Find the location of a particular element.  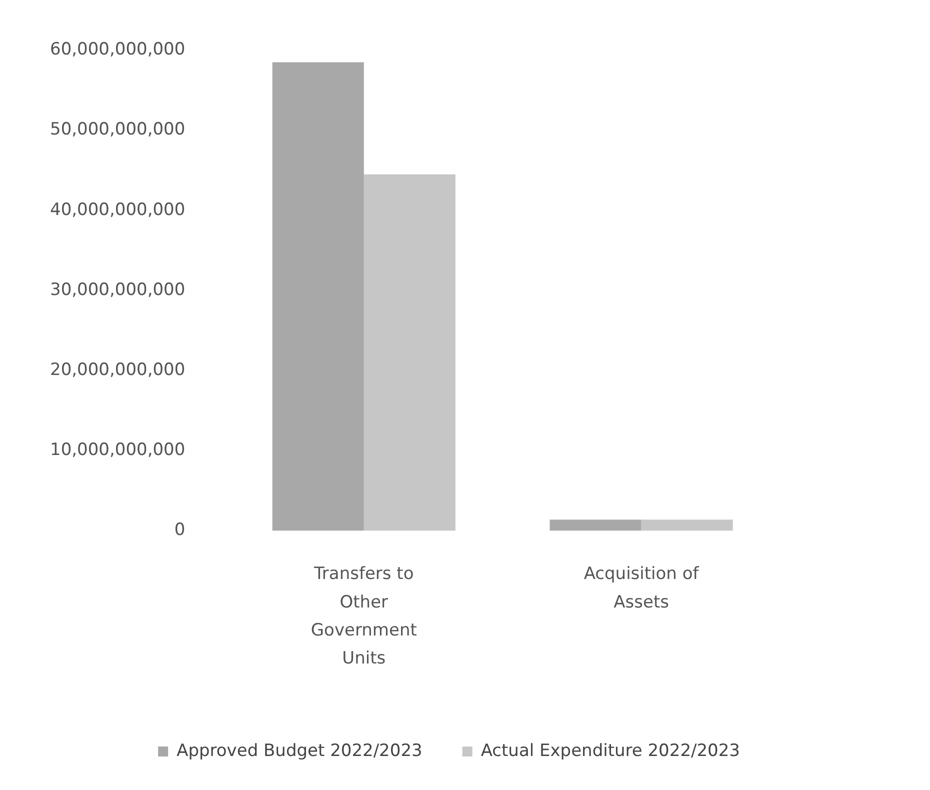

y-tick-label: 0 is located at coordinates (180, 530).